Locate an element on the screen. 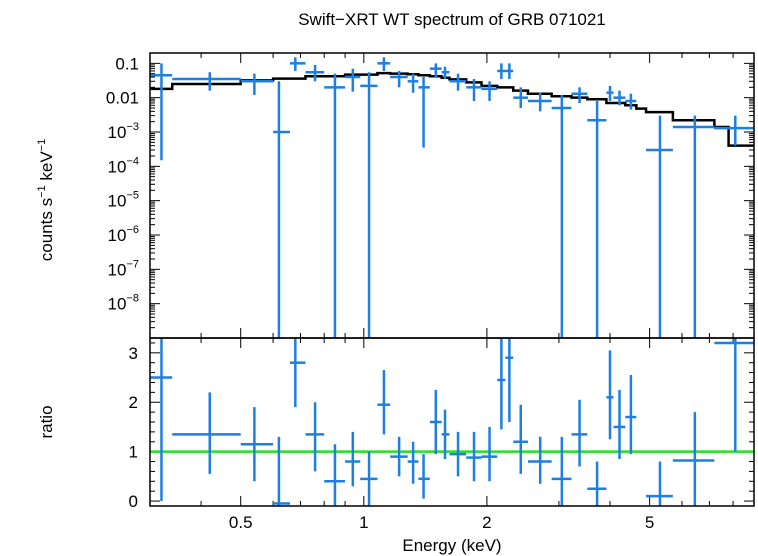  x-tick-label: 1 is located at coordinates (363, 522).